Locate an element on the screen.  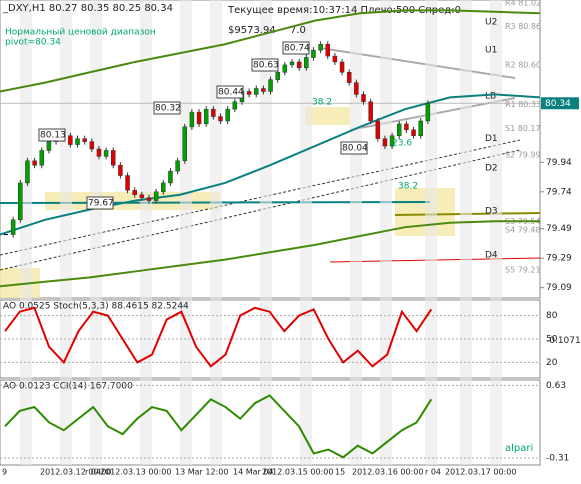
y-tick-label: -0.31 is located at coordinates (557, 459).